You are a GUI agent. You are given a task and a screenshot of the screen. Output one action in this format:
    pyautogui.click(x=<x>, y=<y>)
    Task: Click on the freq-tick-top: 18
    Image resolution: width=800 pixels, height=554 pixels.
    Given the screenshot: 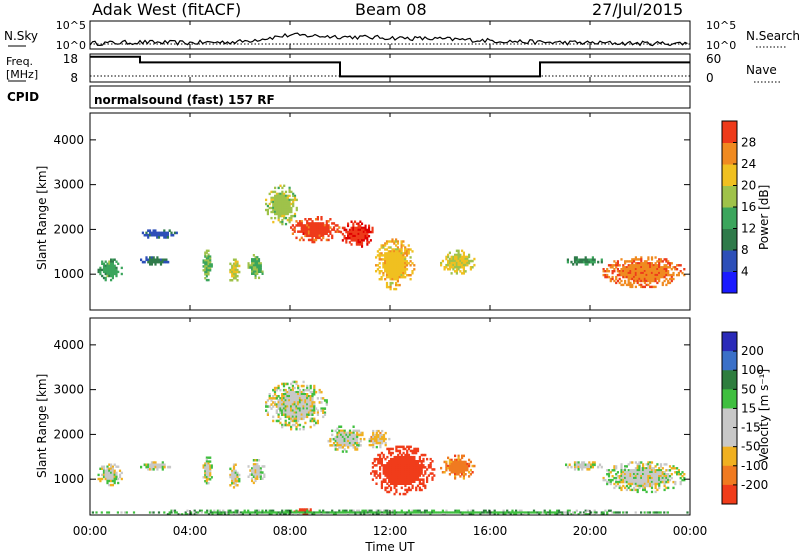 What is the action you would take?
    pyautogui.click(x=70, y=59)
    